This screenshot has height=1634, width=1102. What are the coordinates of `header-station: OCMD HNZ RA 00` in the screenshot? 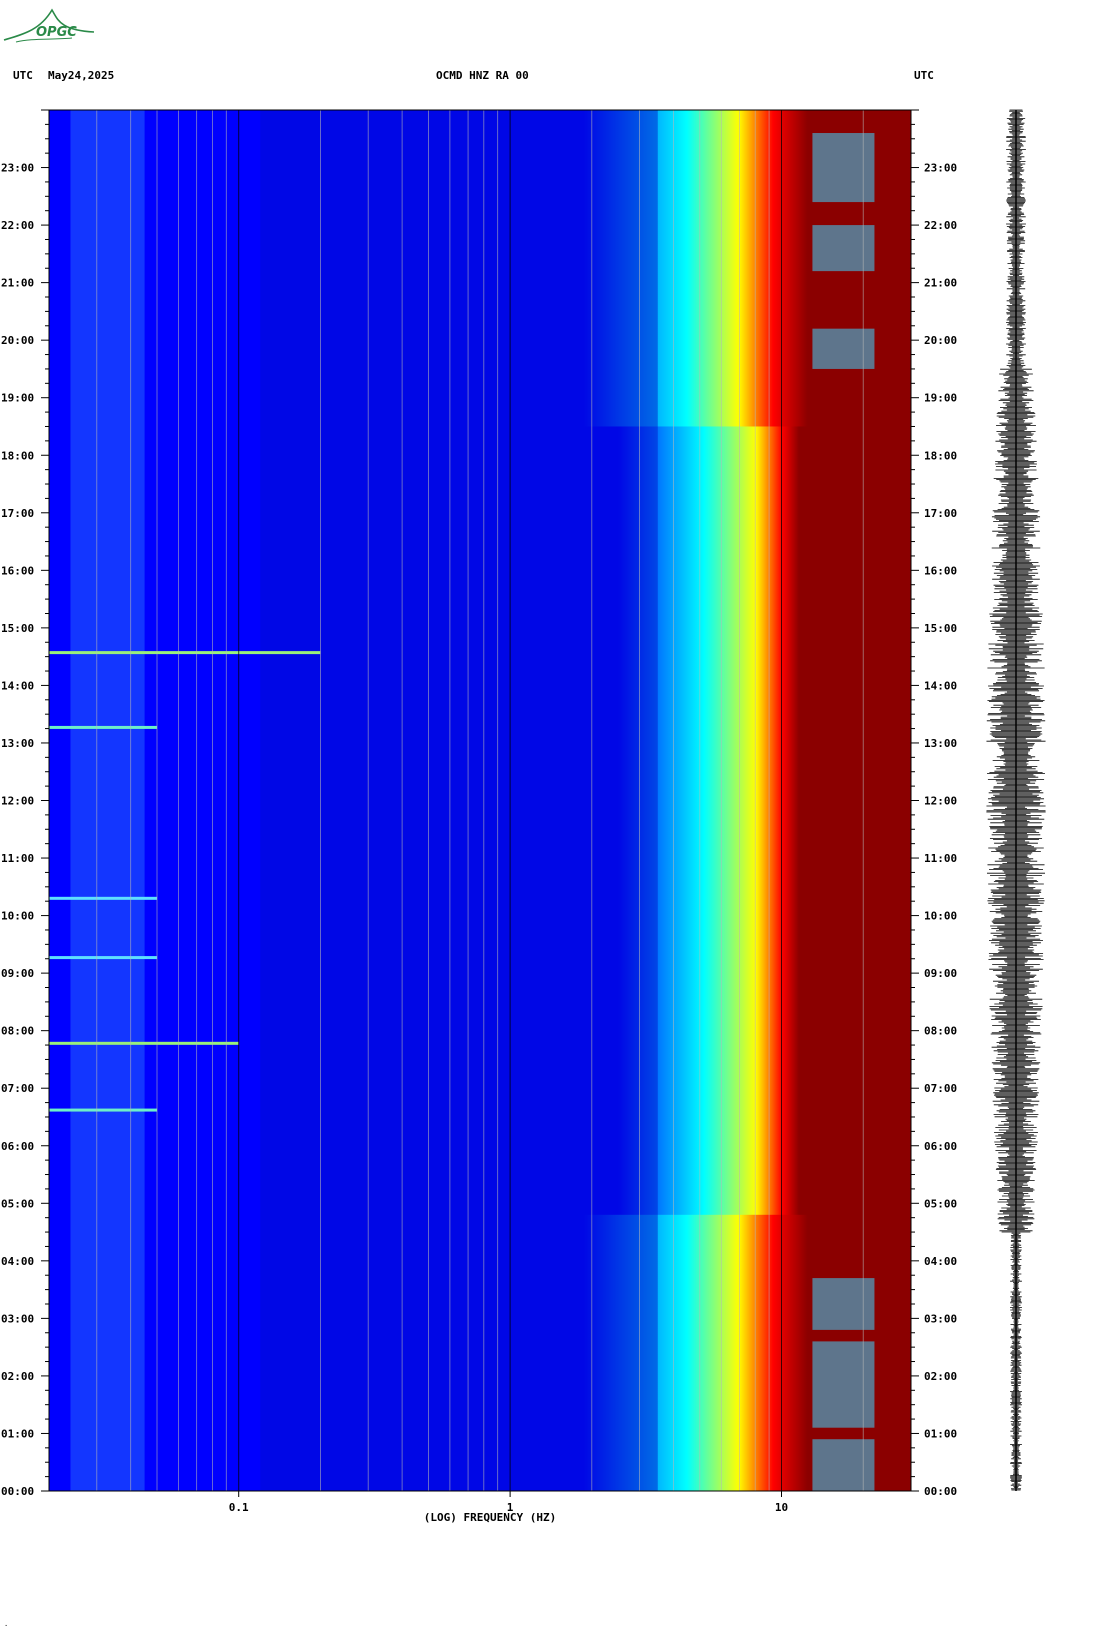 It's located at (482, 75).